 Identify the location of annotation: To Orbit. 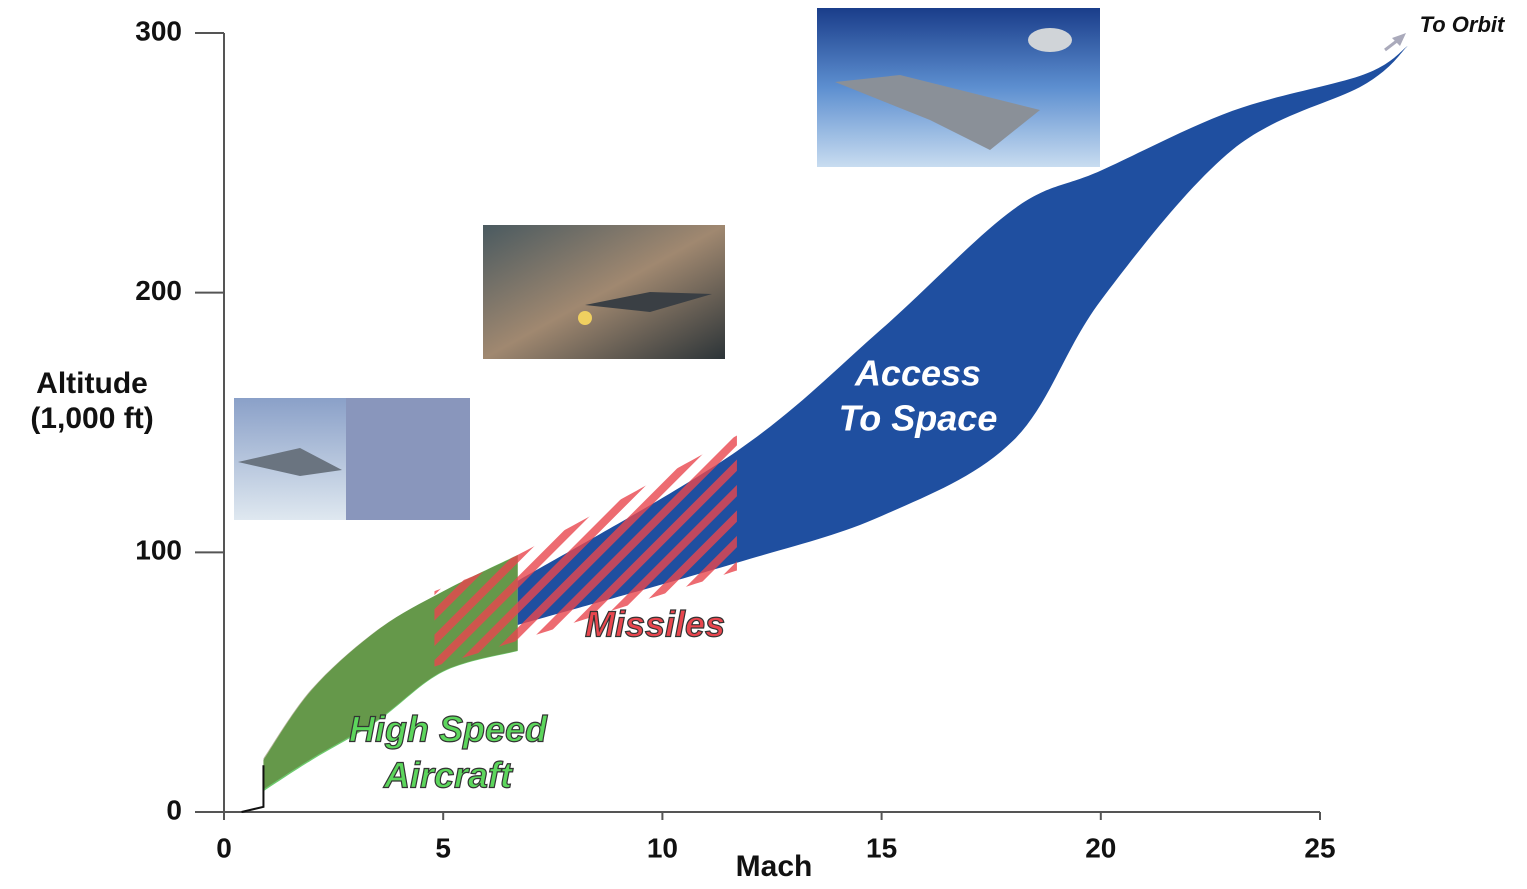
(1463, 24).